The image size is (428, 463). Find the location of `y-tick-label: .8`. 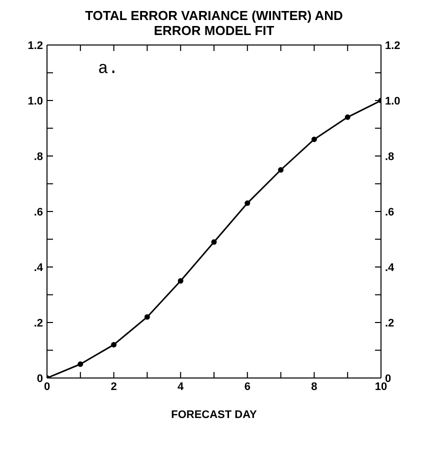

y-tick-label: .8 is located at coordinates (38, 156).